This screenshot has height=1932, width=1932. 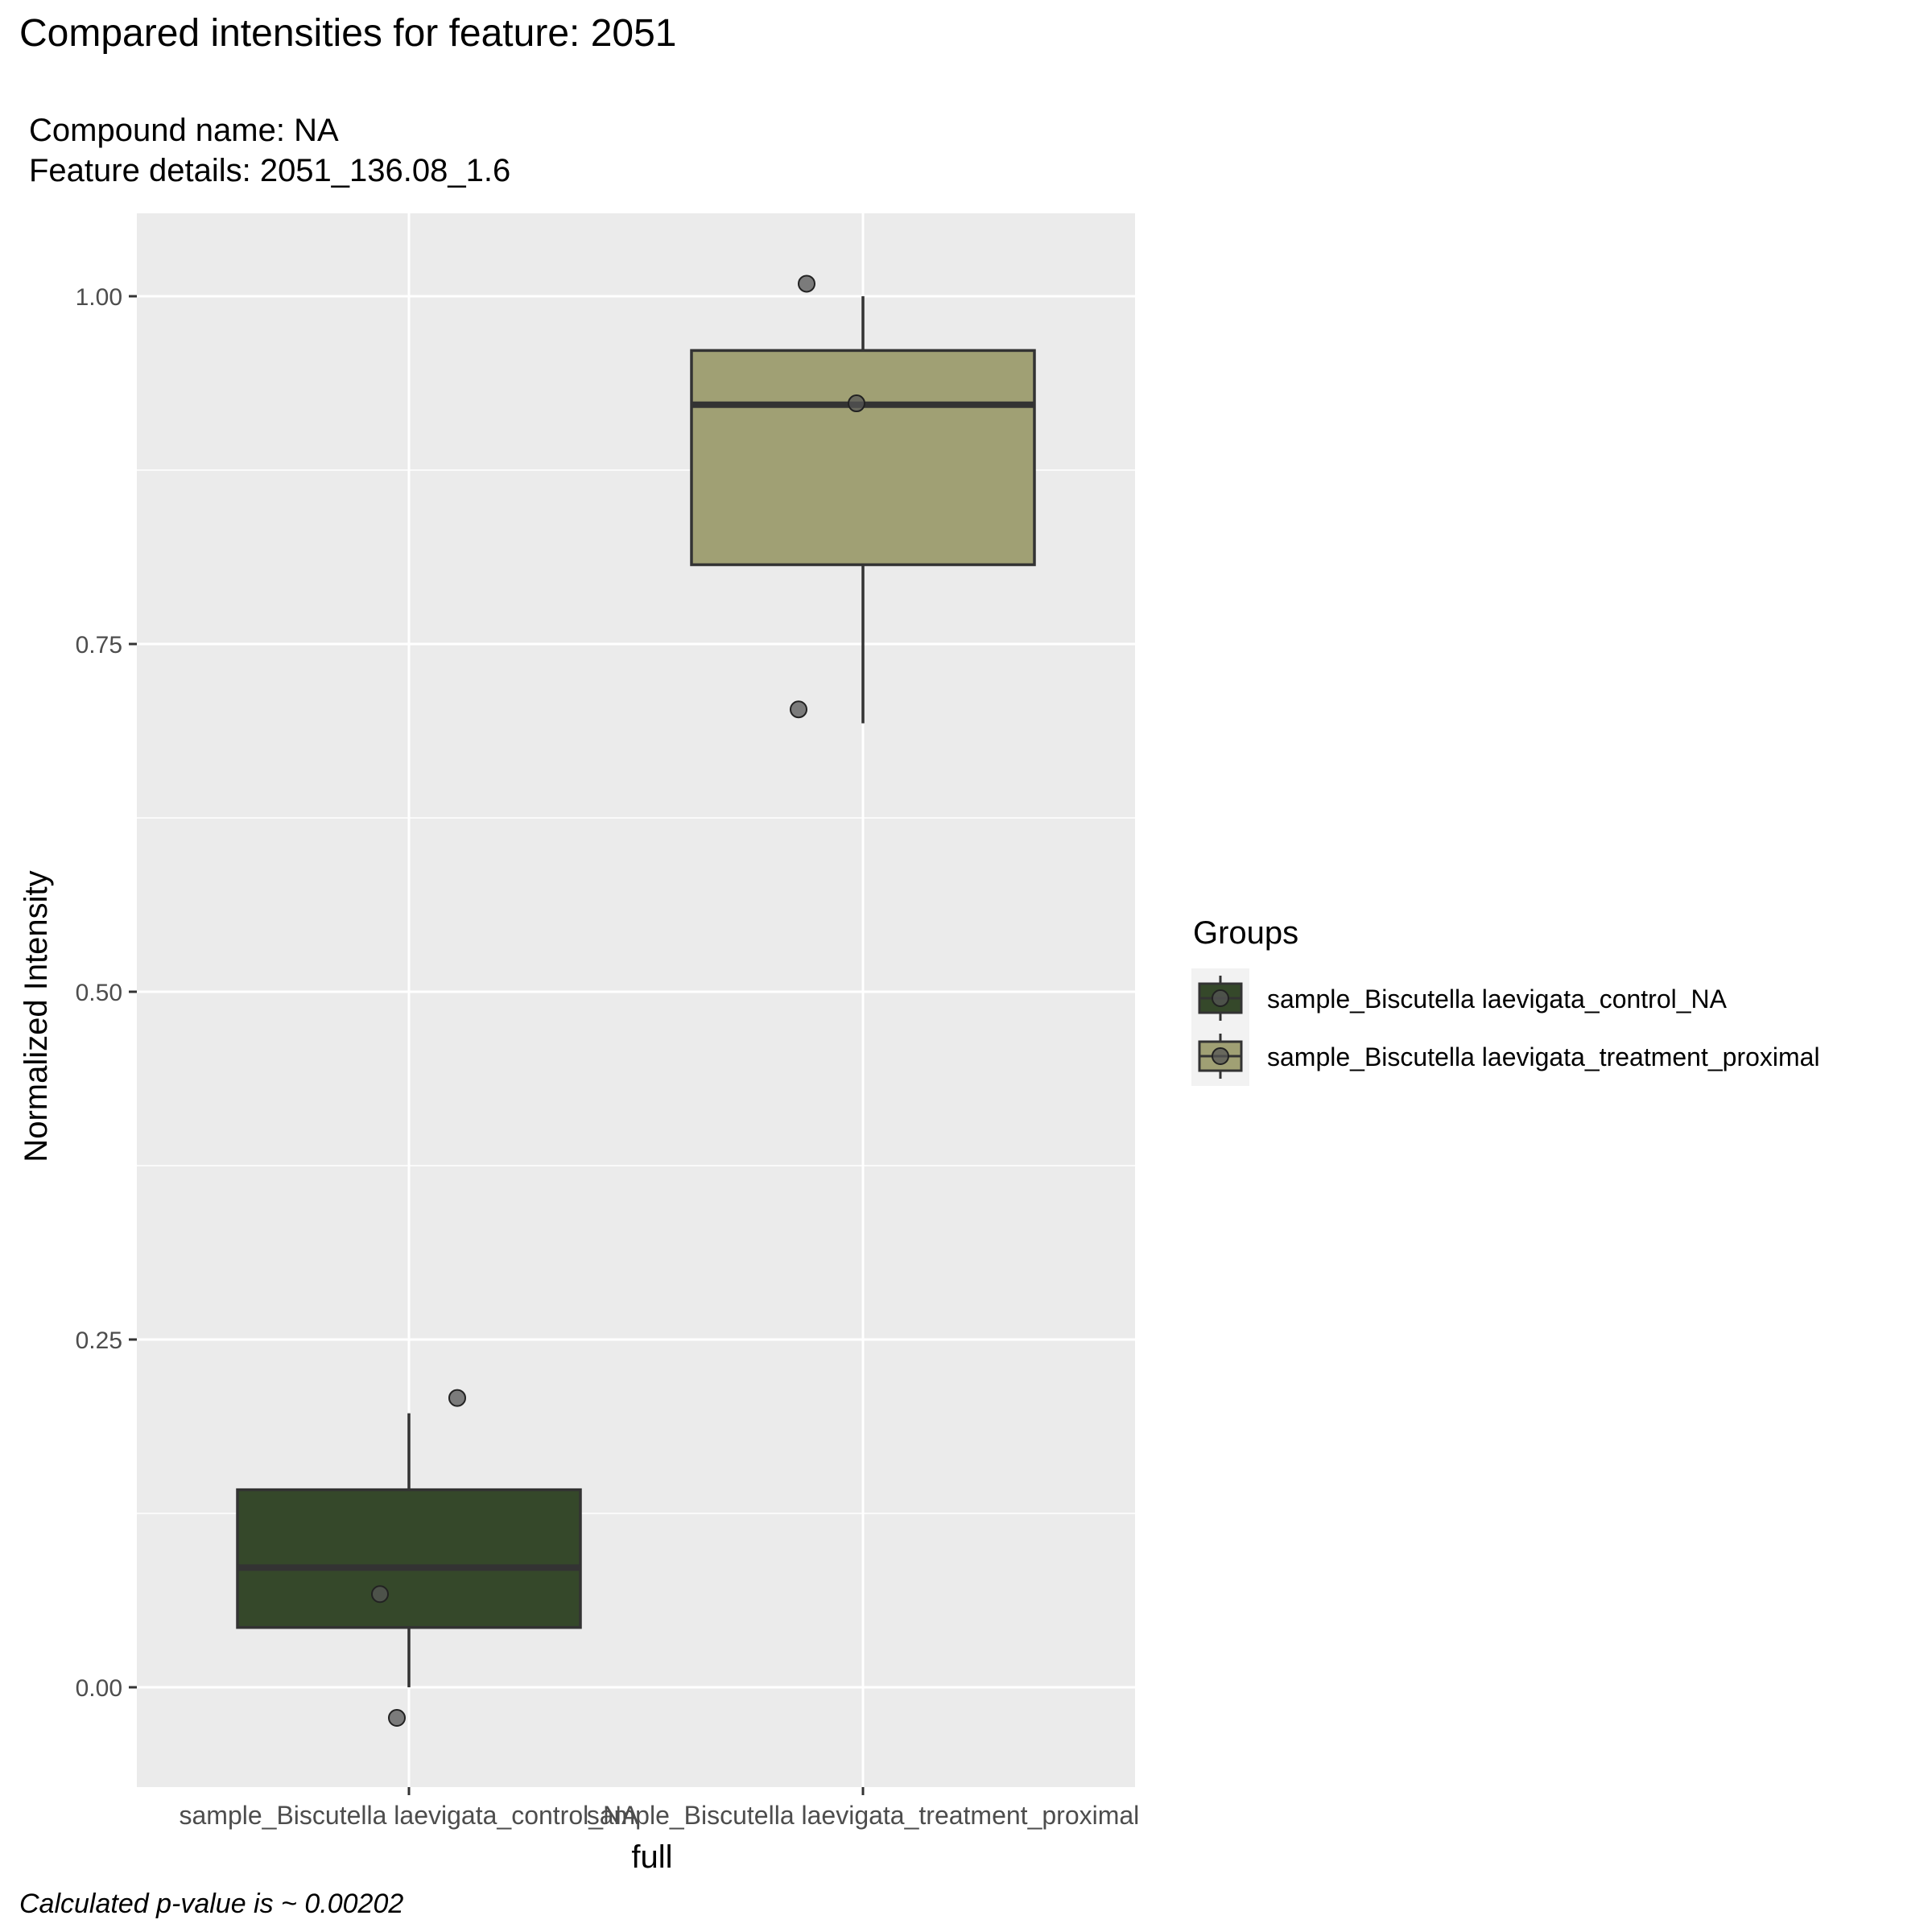 What do you see at coordinates (36, 1016) in the screenshot?
I see `y-axis-title: Normalized Intensity` at bounding box center [36, 1016].